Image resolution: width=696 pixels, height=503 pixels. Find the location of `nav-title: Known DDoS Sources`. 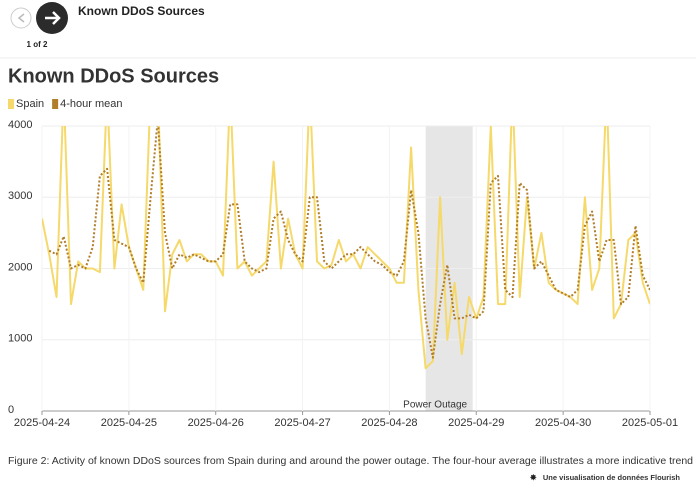

nav-title: Known DDoS Sources is located at coordinates (141, 11).